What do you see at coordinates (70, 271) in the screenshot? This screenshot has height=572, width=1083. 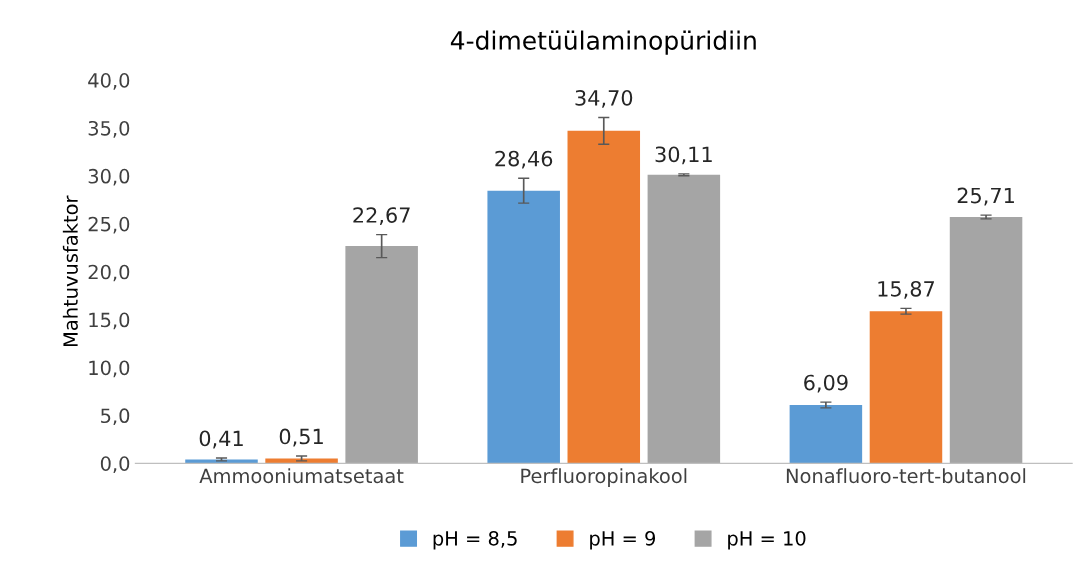 I see `y-axis-title: Mahtuvusfaktor` at bounding box center [70, 271].